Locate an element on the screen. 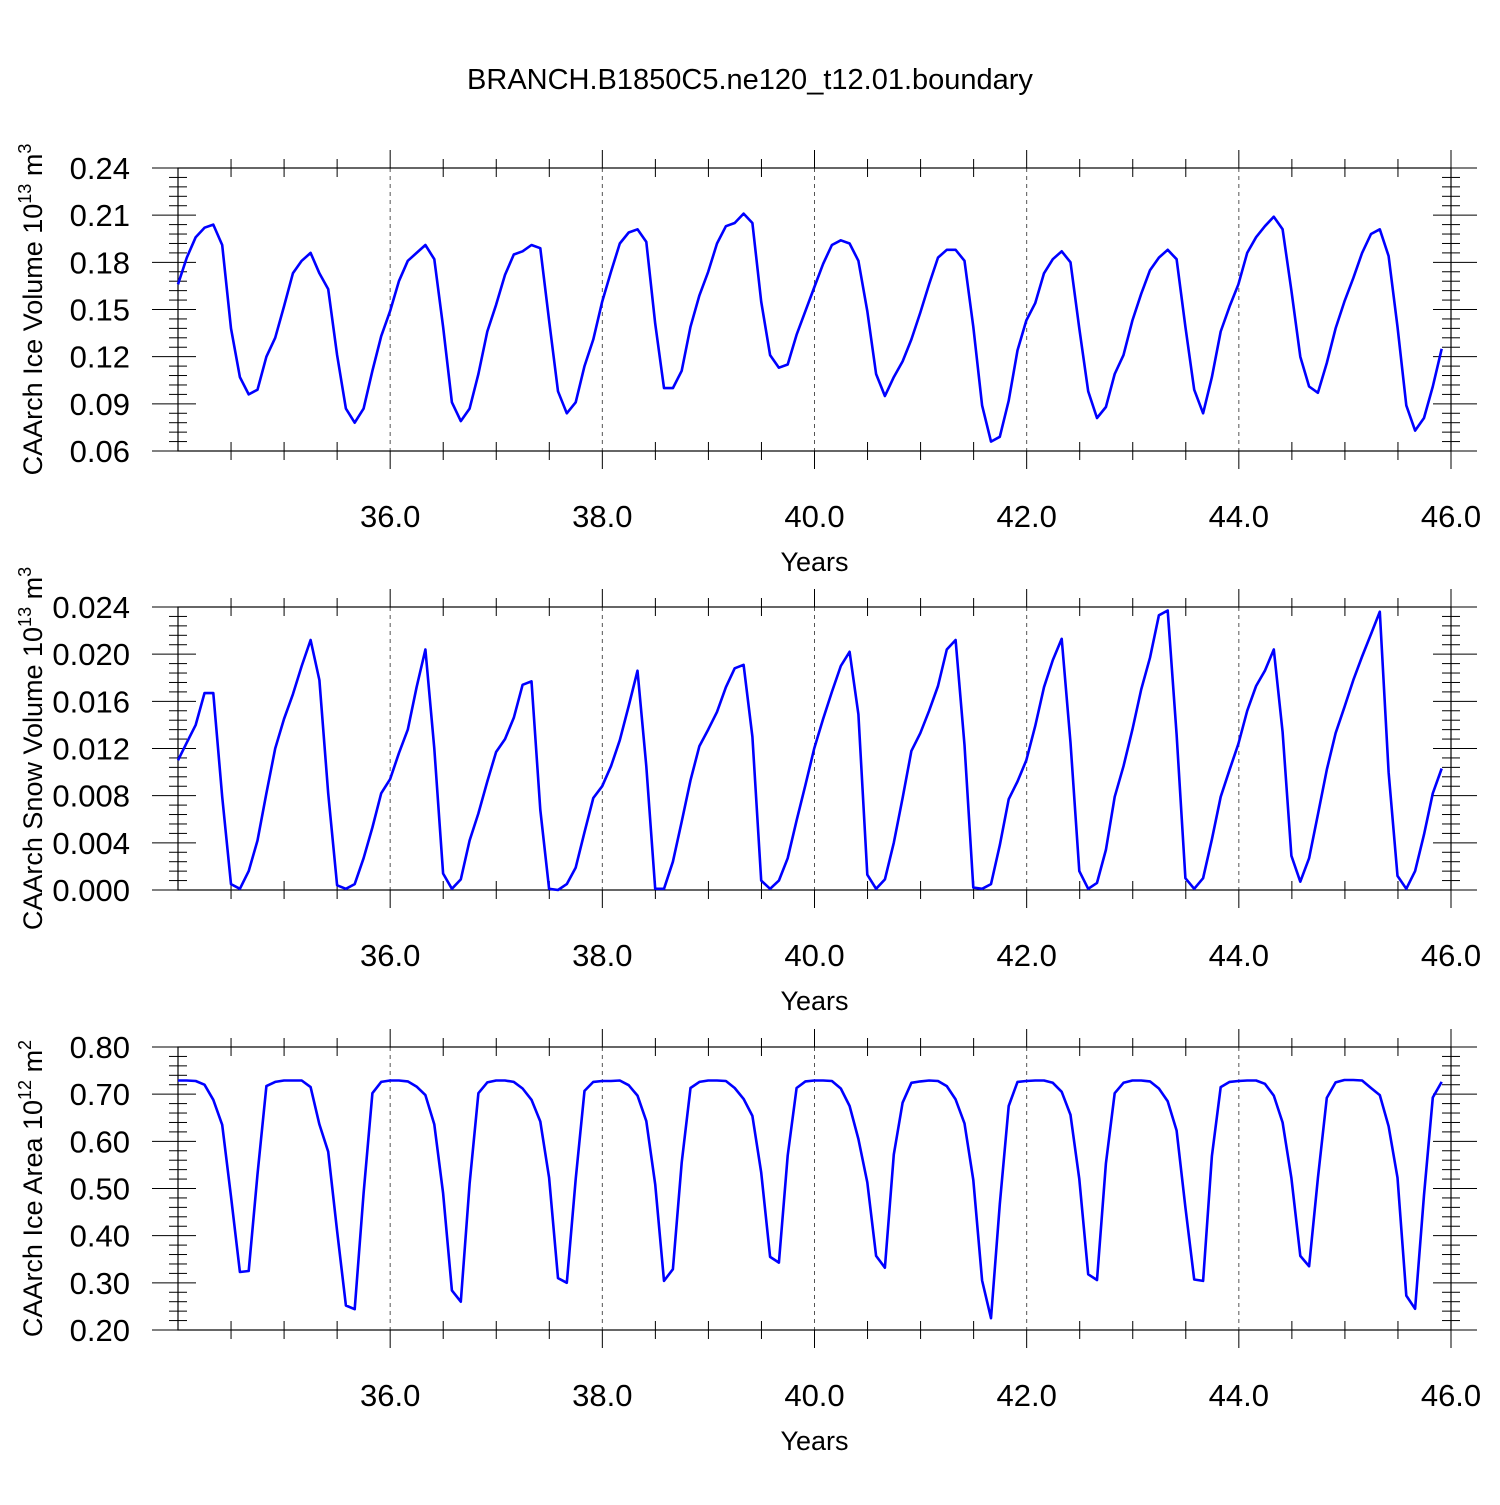 This screenshot has width=1500, height=1505. y-tick-label: 0.40 is located at coordinates (100, 1236).